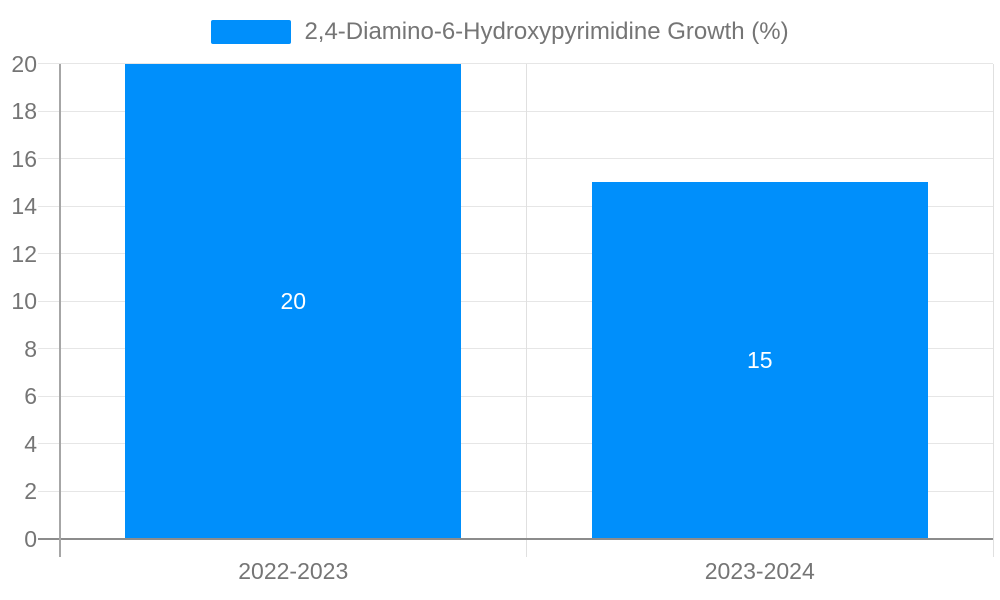  I want to click on y-axis-tick-label: 16, so click(24, 158).